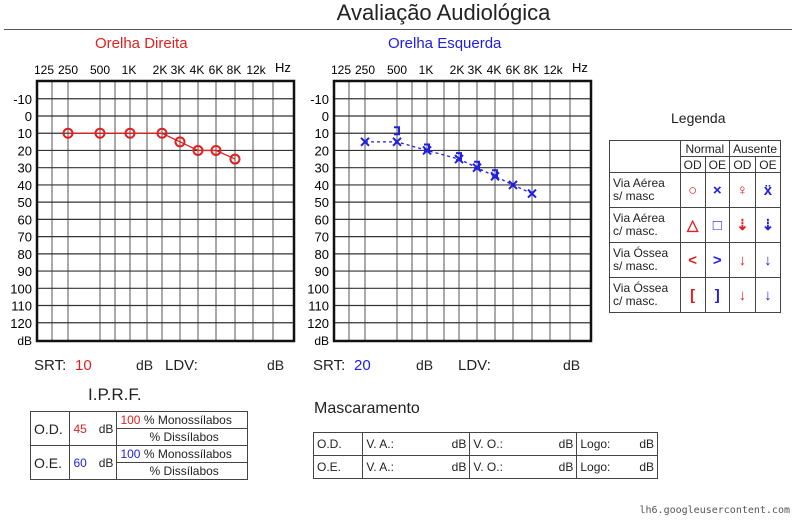 This screenshot has width=800, height=525. What do you see at coordinates (513, 70) in the screenshot?
I see `x-tick-label: 6K` at bounding box center [513, 70].